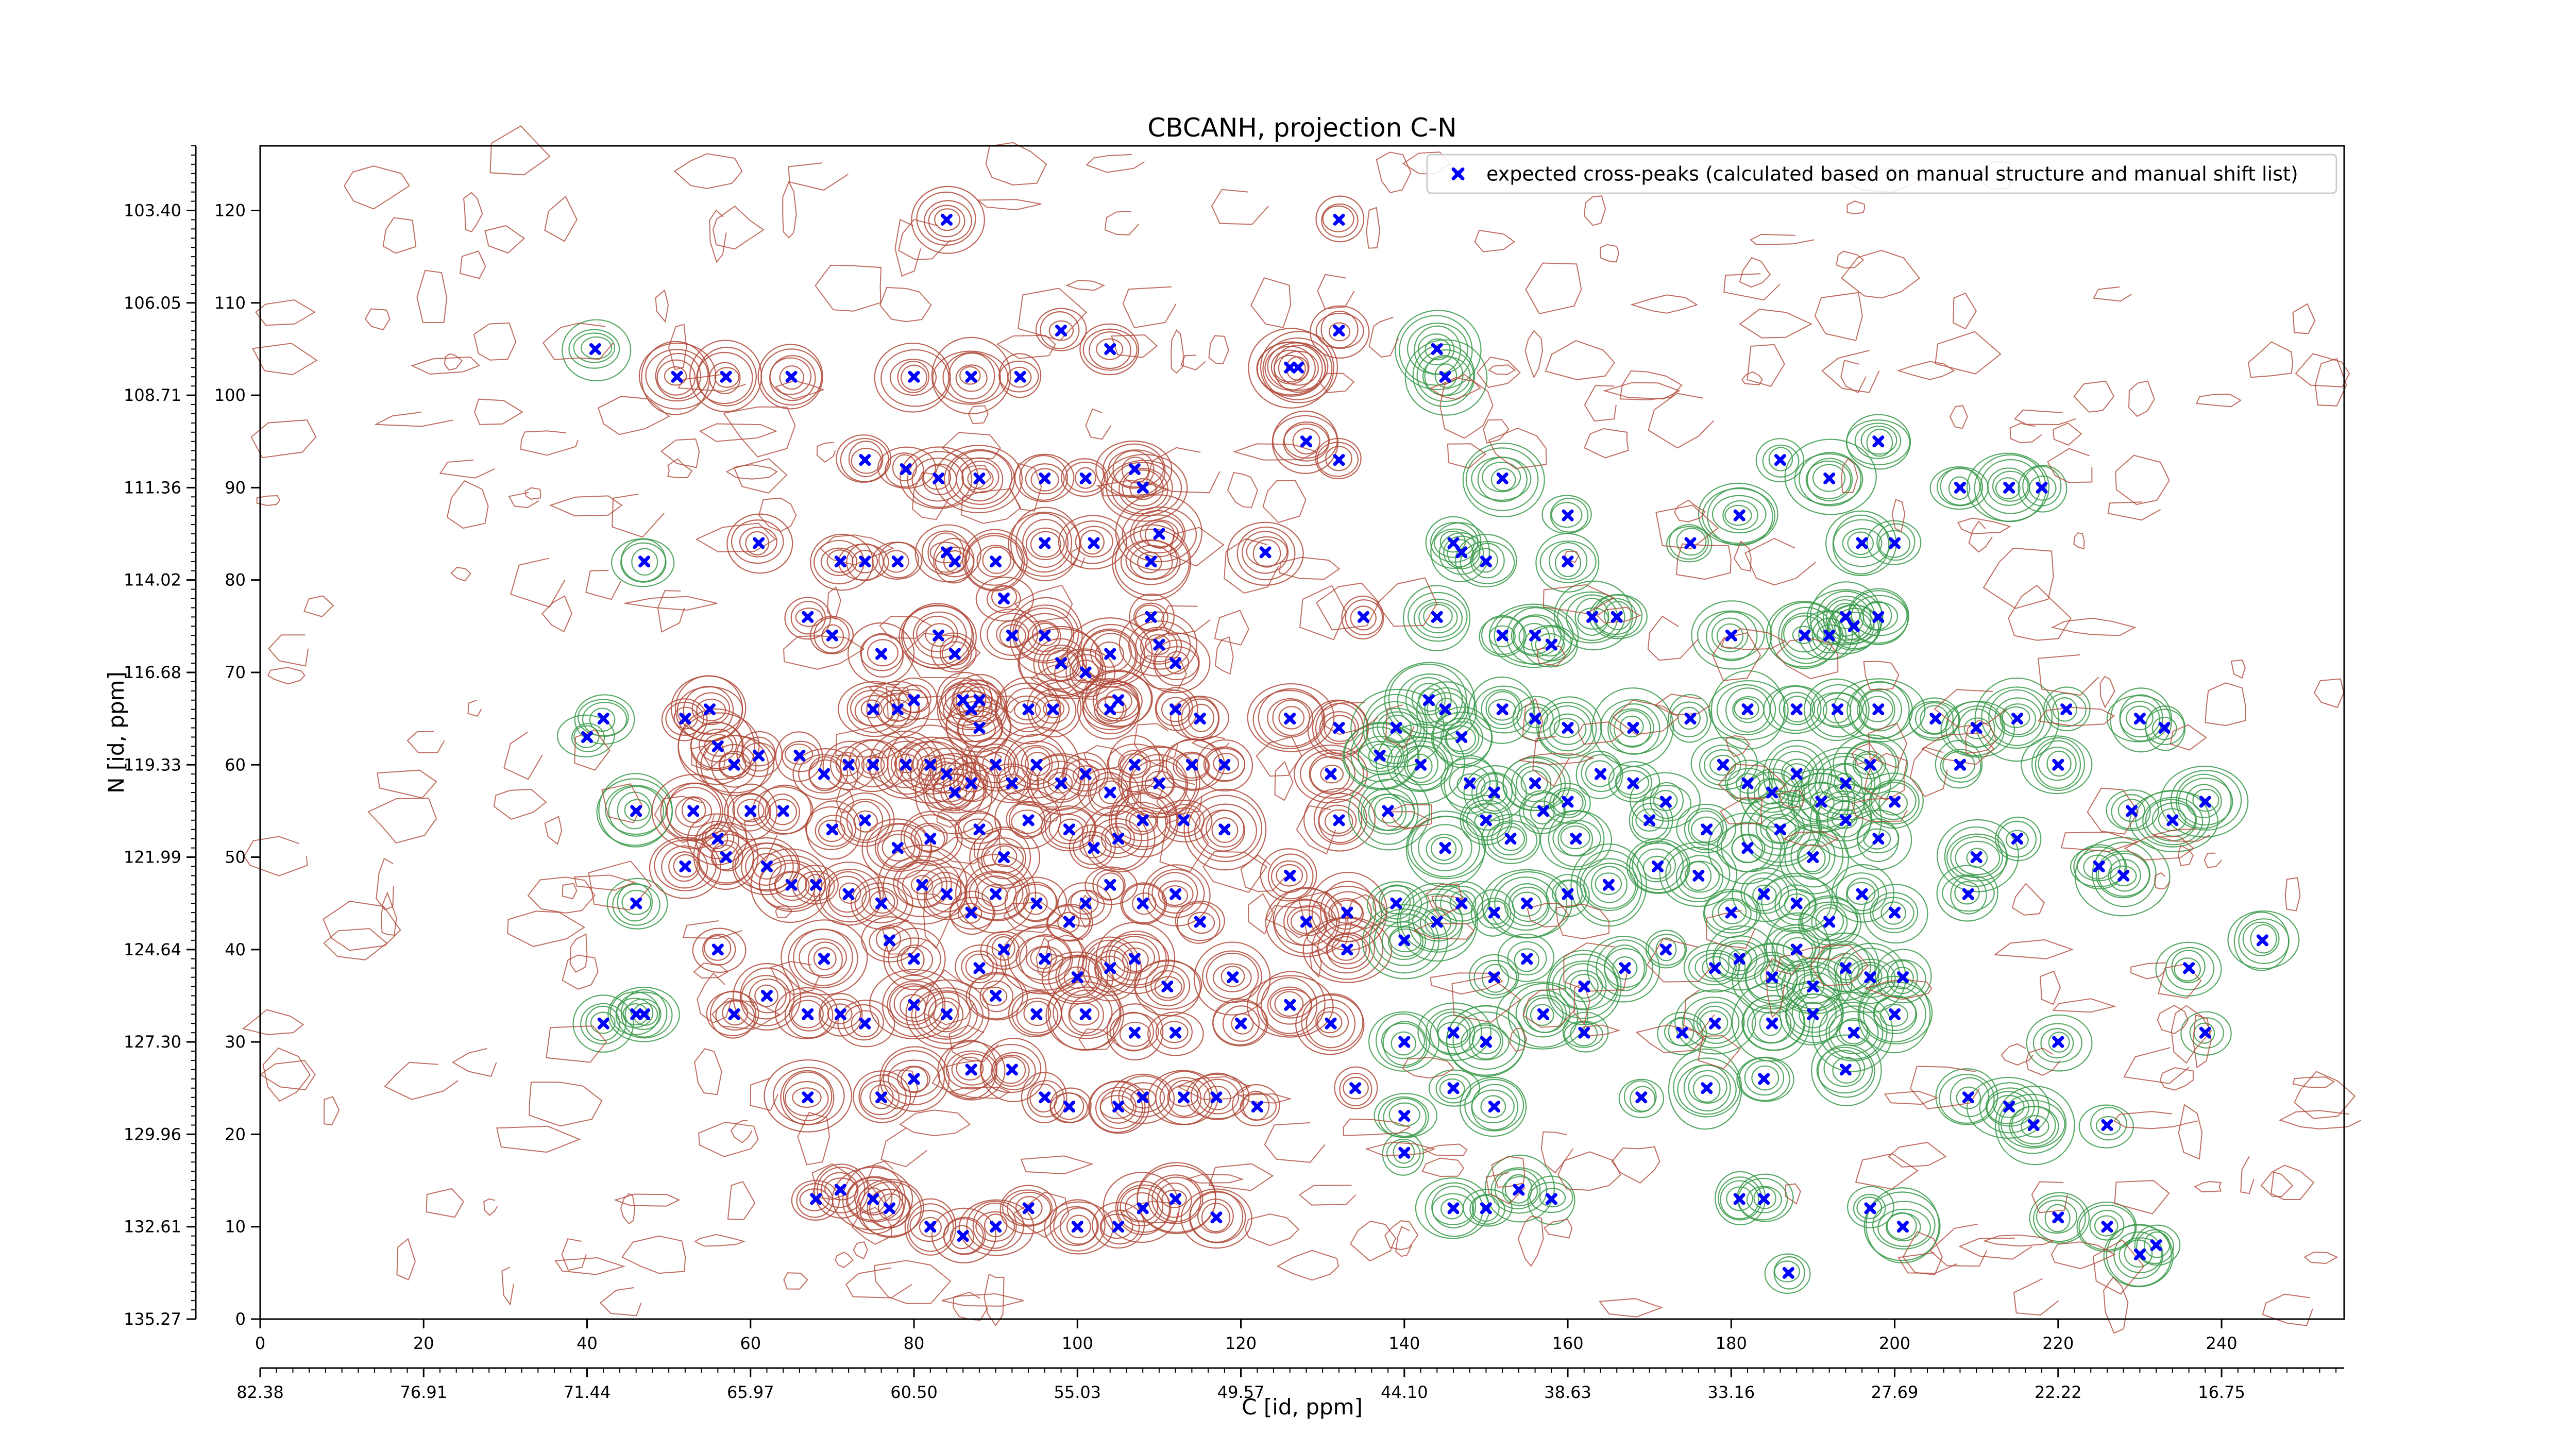  What do you see at coordinates (587, 1343) in the screenshot?
I see `x-tick-label: 40` at bounding box center [587, 1343].